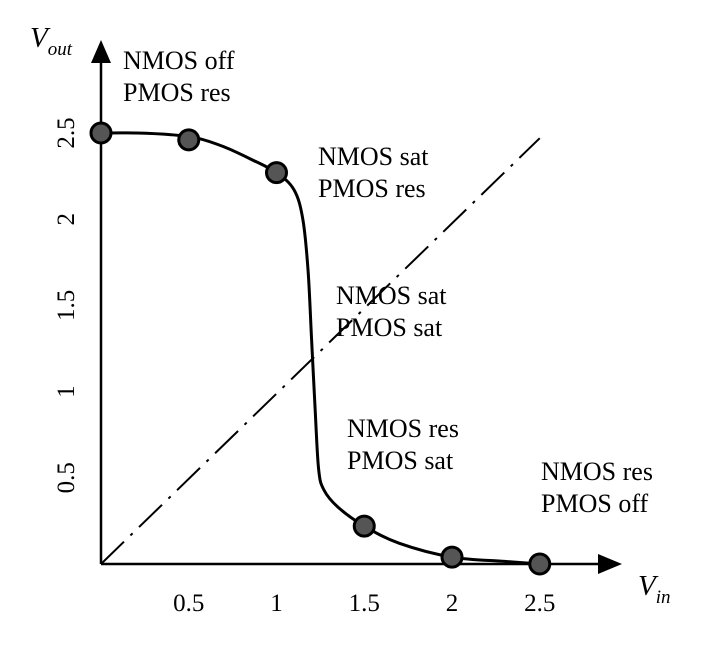 The width and height of the screenshot is (702, 648). Describe the element at coordinates (188, 603) in the screenshot. I see `x-tick-label: 0.5` at that location.